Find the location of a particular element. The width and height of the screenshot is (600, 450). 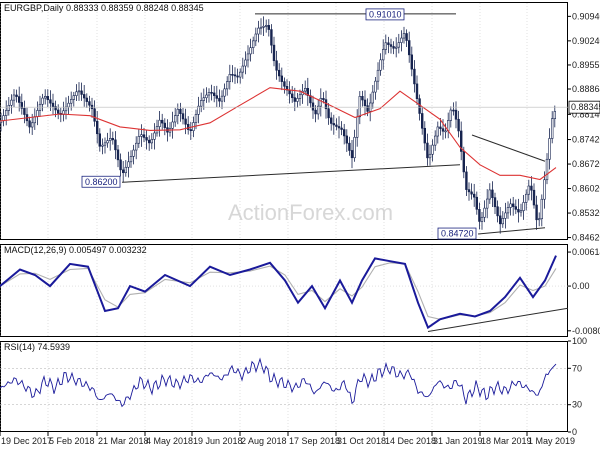

watermark-text: ActionForex.com is located at coordinates (310, 212).